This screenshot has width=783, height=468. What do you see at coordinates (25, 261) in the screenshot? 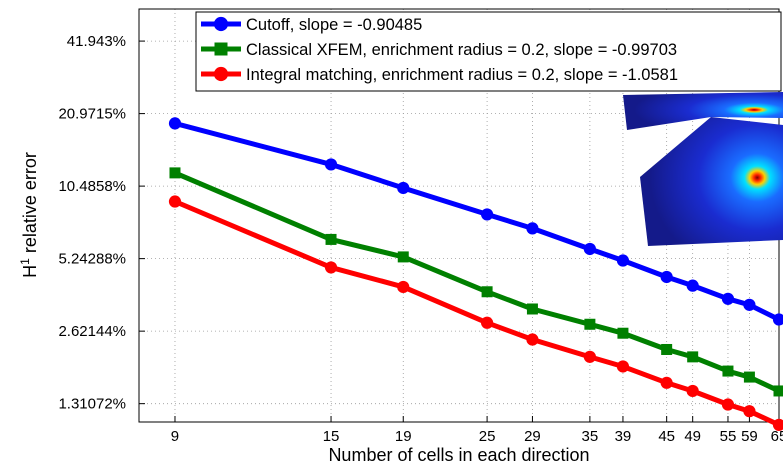
I see `y-axis-label-superscript: 1` at bounding box center [25, 261].